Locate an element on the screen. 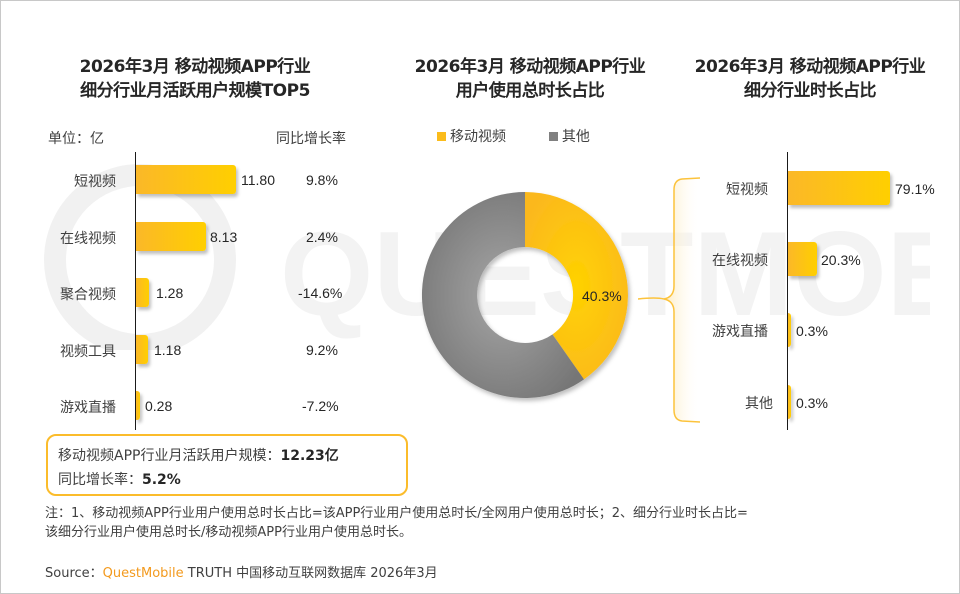  legend-label: 其他 is located at coordinates (575, 137).